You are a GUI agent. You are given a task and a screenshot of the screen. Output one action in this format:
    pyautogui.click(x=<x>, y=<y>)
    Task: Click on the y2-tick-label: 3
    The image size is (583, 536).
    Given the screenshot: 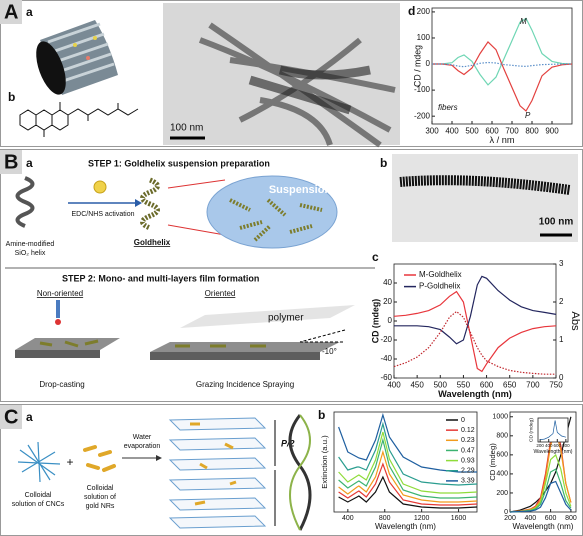 What is the action you would take?
    pyautogui.click(x=561, y=263)
    